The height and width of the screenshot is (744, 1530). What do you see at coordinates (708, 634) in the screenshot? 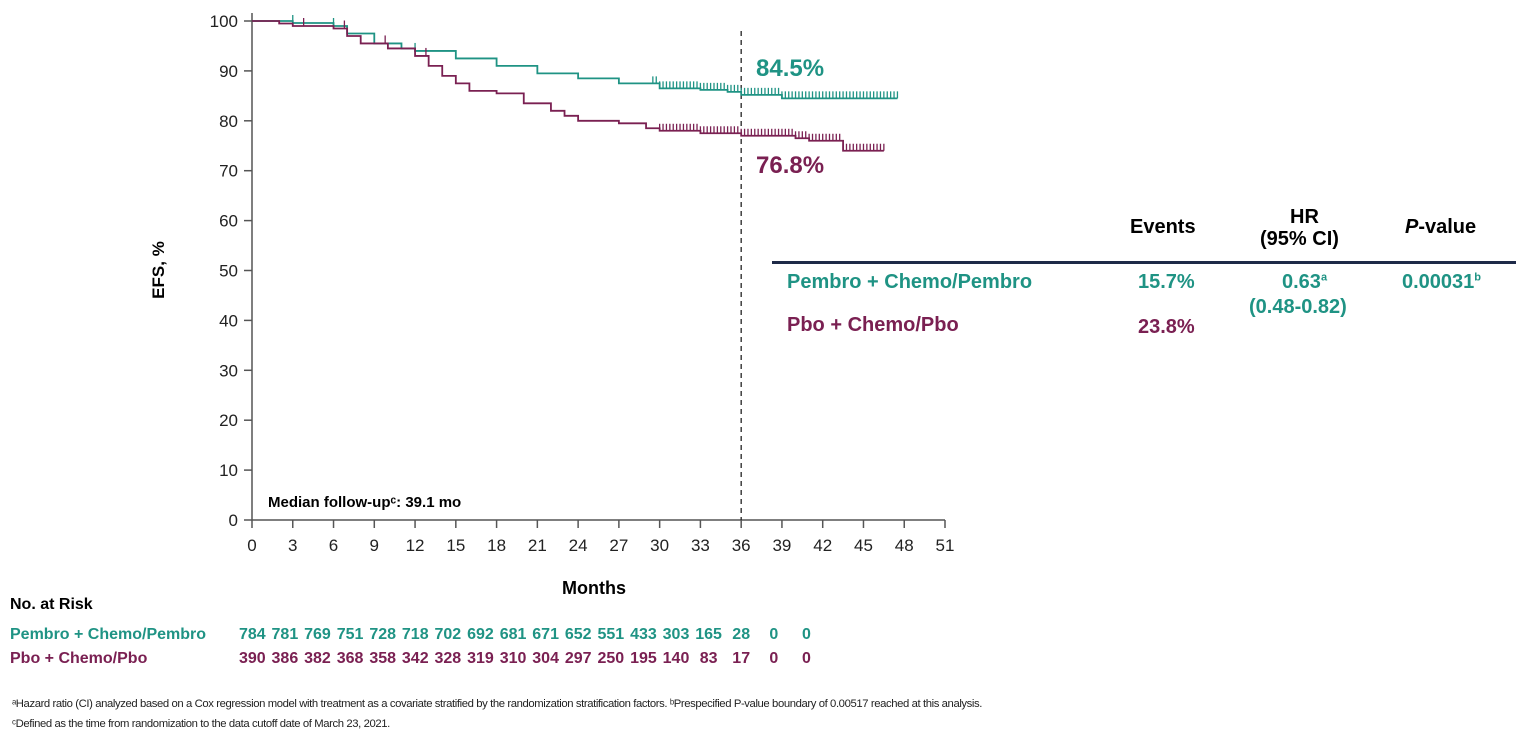
I see `risk-value: 165` at bounding box center [708, 634].